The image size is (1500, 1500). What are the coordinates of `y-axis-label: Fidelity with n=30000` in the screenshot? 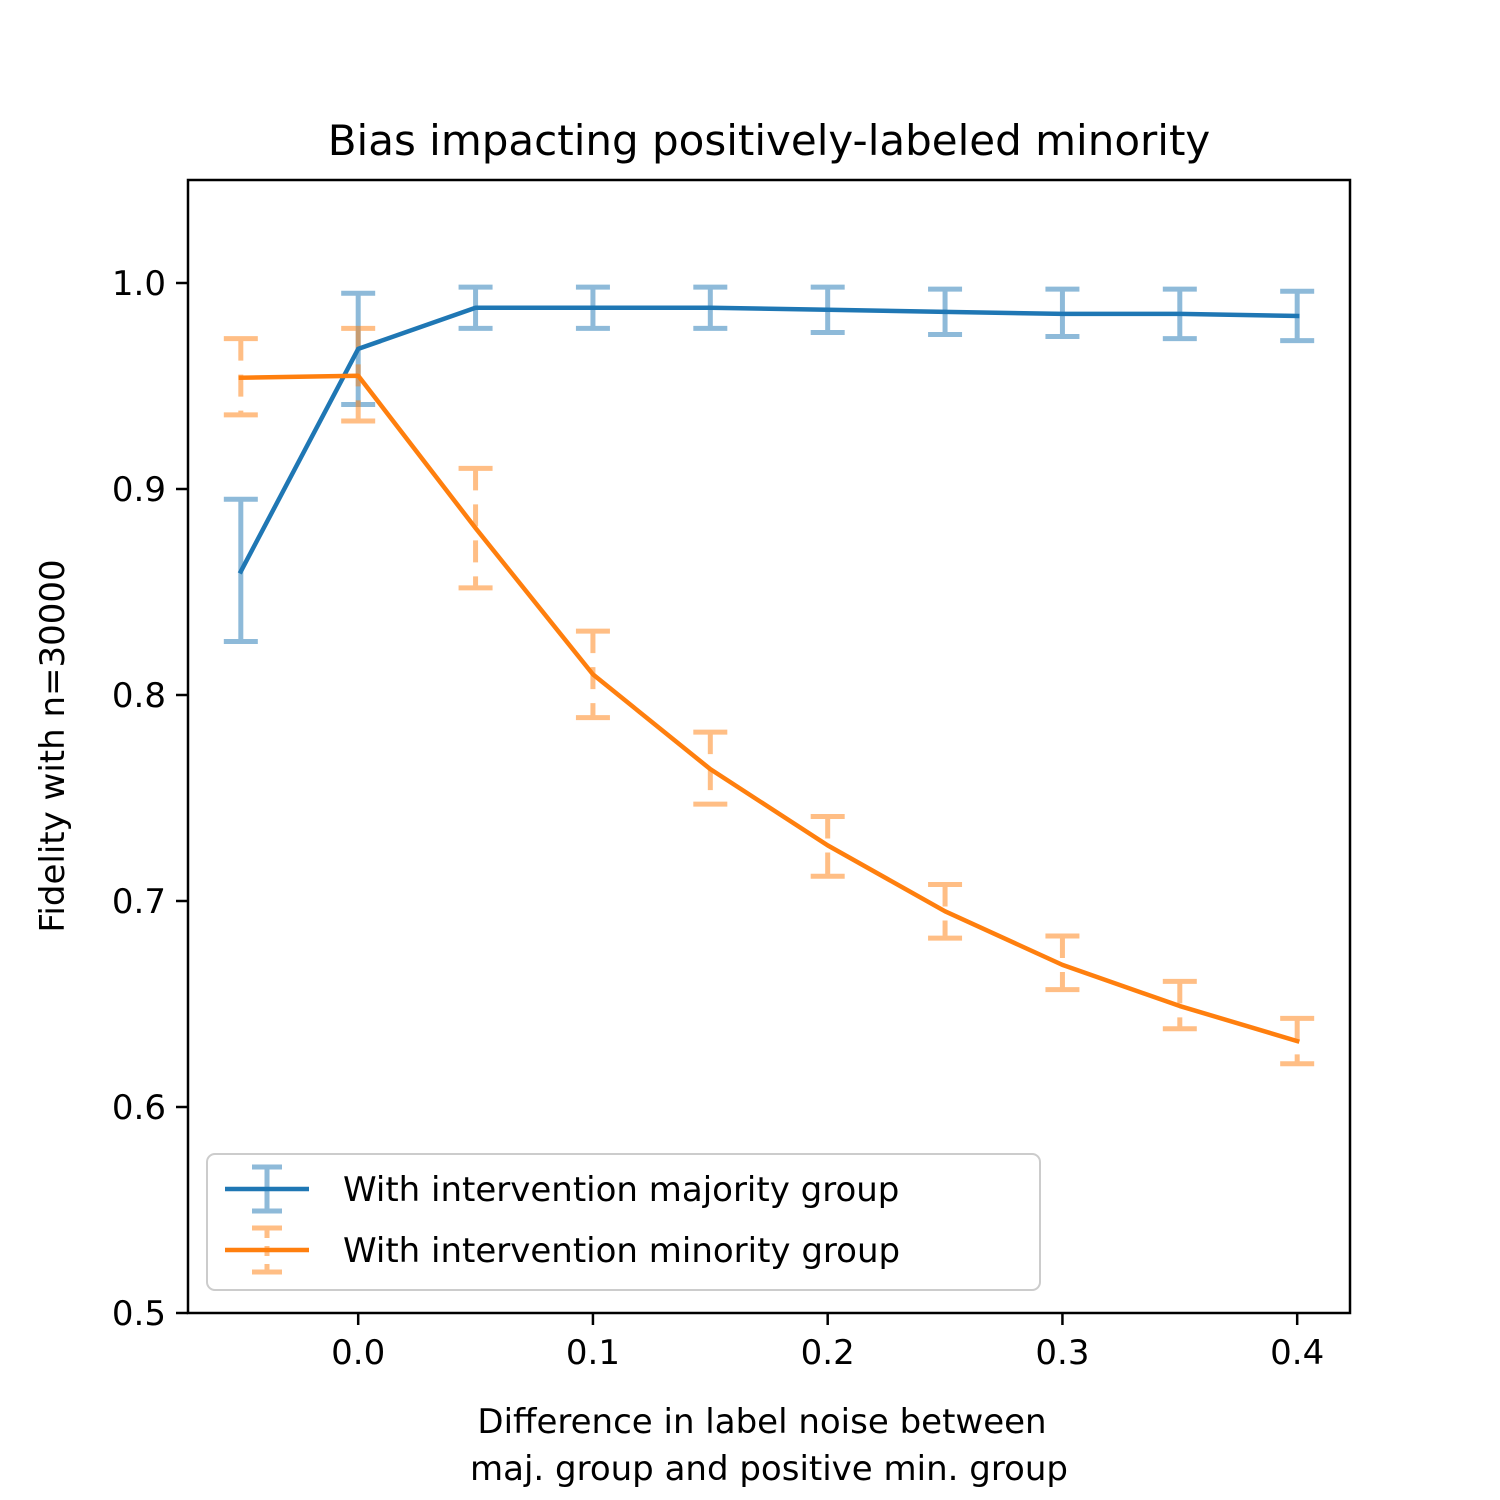 It's located at (53, 745).